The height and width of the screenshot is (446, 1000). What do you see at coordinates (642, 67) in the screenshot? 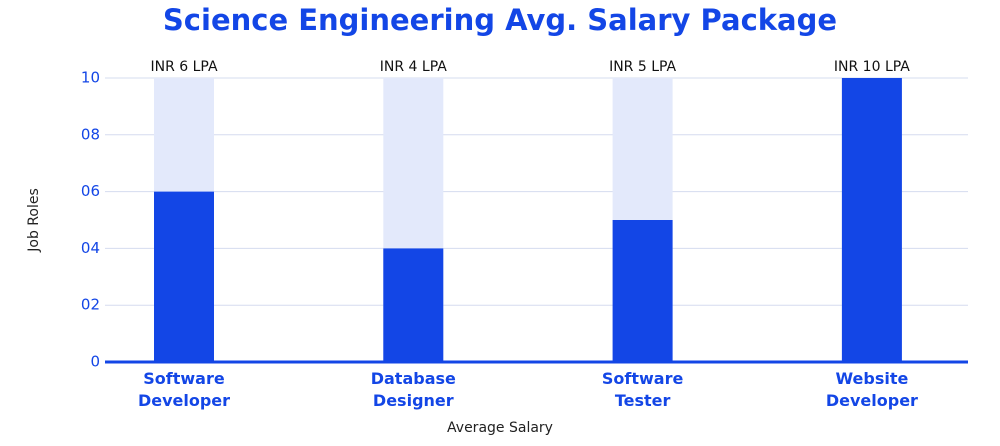
I see `value-label: INR 5 LPA` at bounding box center [642, 67].